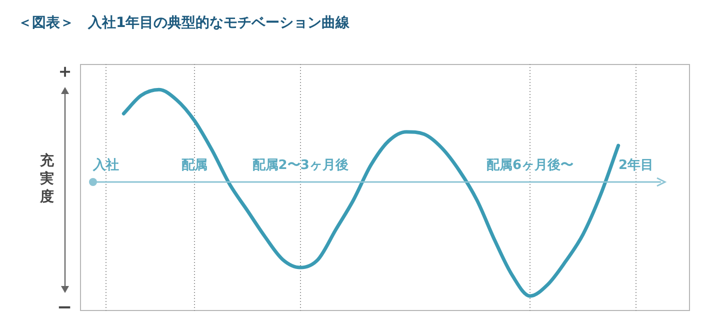 Image resolution: width=728 pixels, height=336 pixels. What do you see at coordinates (636, 166) in the screenshot?
I see `x-tick-label: 2年目` at bounding box center [636, 166].